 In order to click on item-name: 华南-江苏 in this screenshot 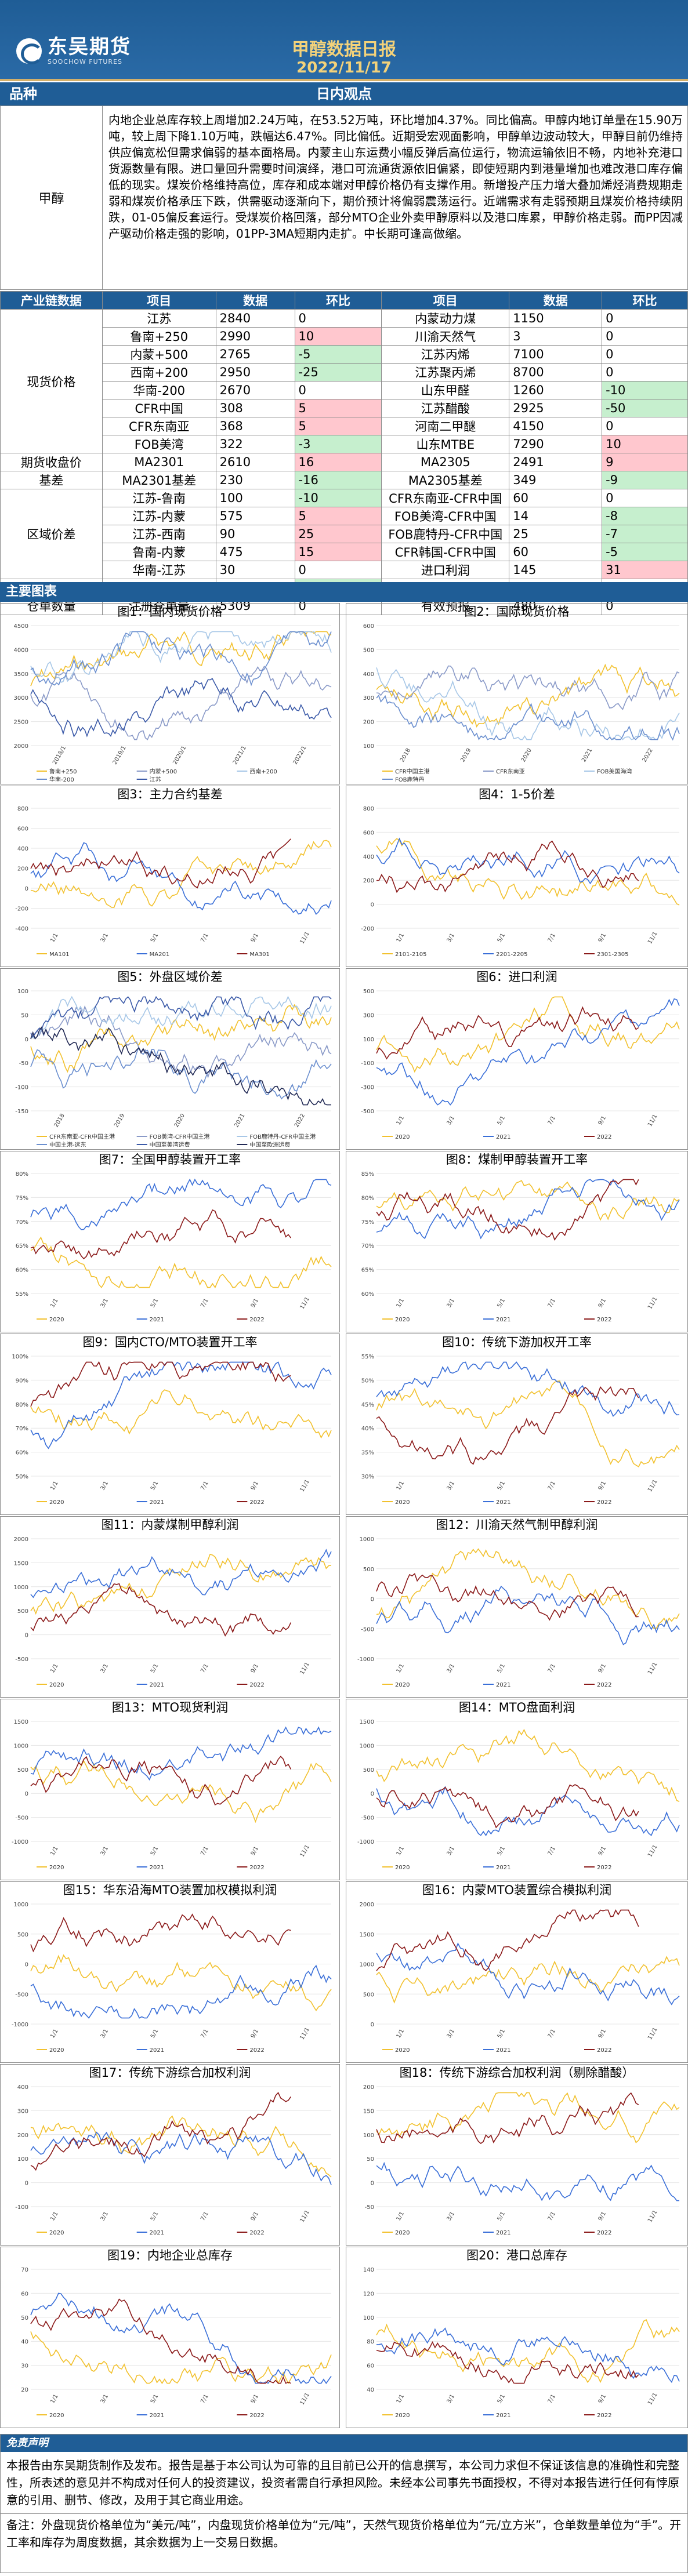, I will do `click(159, 570)`.